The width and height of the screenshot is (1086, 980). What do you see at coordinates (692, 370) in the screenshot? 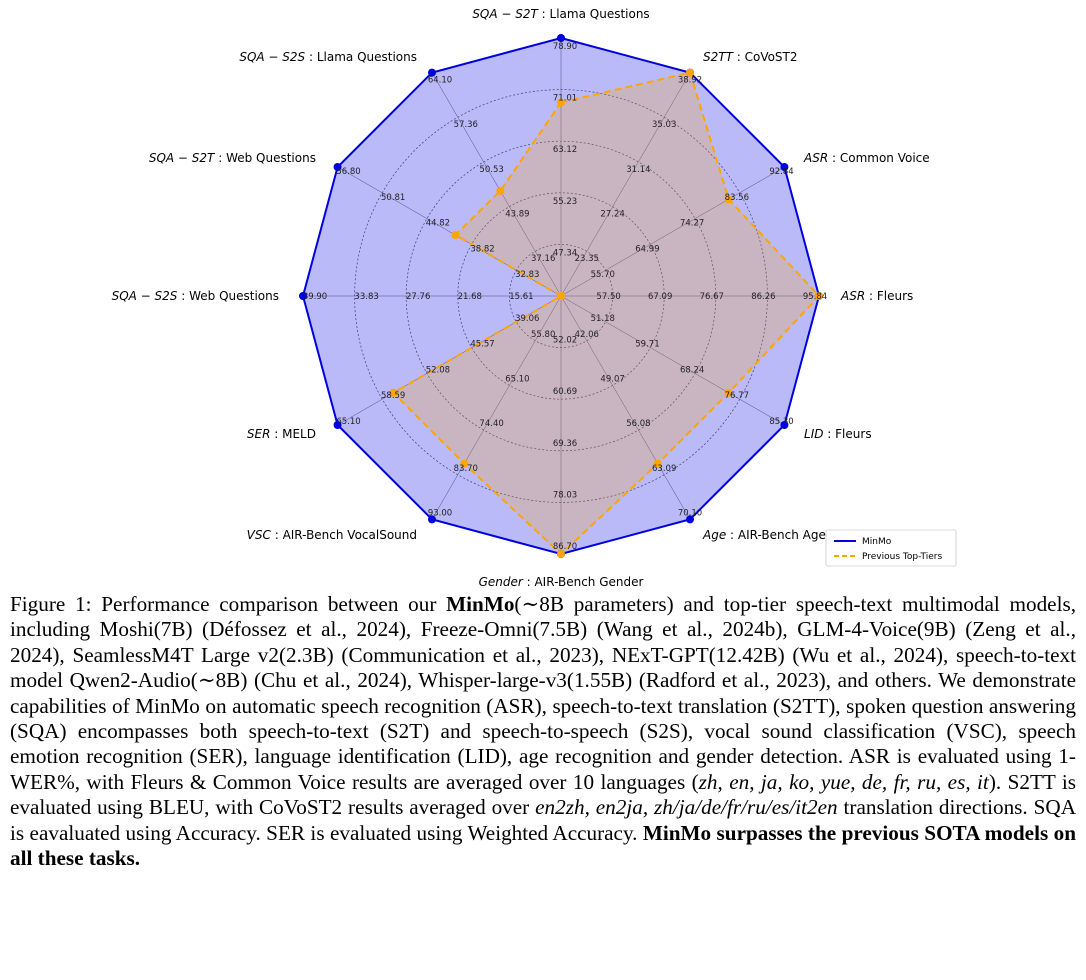
I see `tick-label: 68.24` at bounding box center [692, 370].